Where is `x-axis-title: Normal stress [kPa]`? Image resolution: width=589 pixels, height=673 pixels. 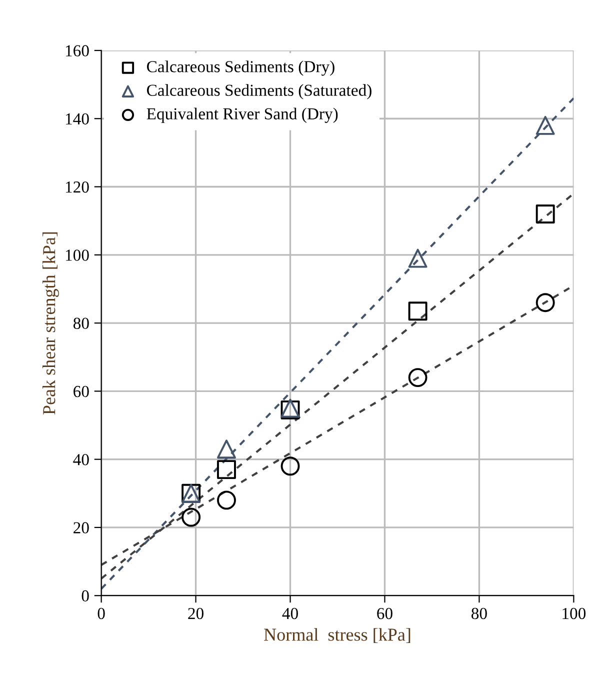 x-axis-title: Normal stress [kPa] is located at coordinates (337, 636).